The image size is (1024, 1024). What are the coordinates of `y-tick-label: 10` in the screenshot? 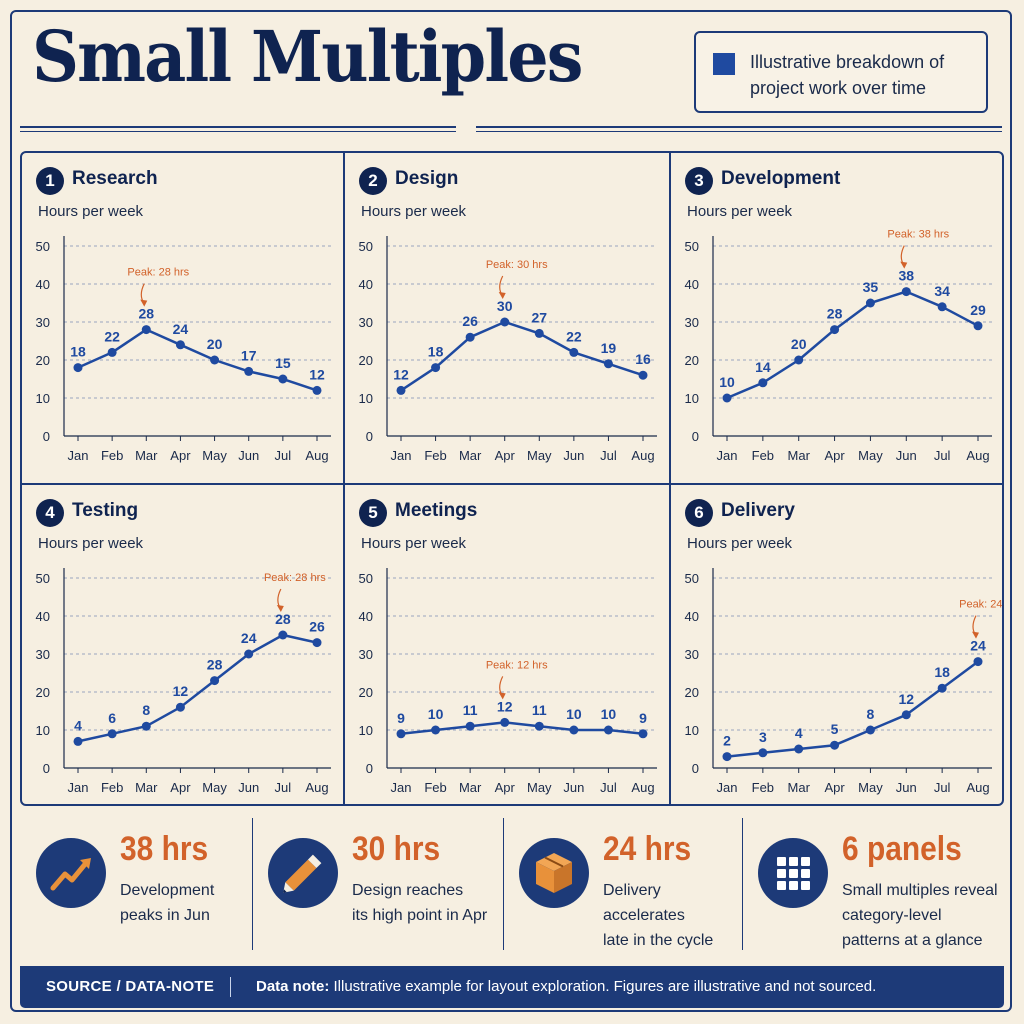 It's located at (43, 398).